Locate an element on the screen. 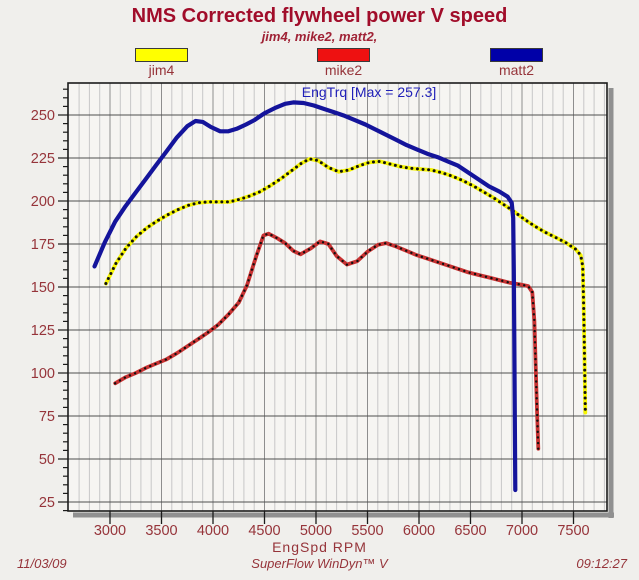 Image resolution: width=639 pixels, height=580 pixels. svg-text: 4500 is located at coordinates (264, 531).